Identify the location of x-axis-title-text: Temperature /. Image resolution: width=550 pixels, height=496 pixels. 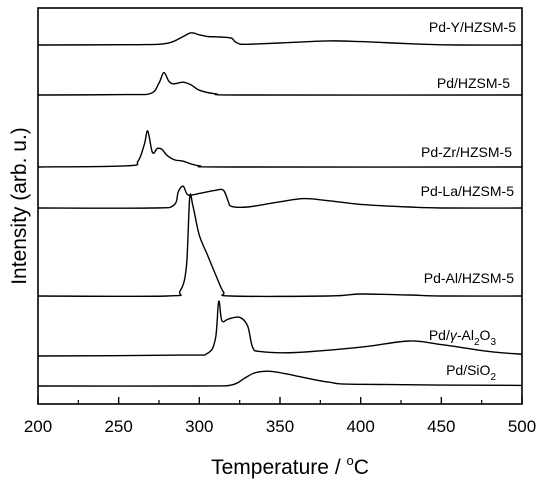
(278, 467).